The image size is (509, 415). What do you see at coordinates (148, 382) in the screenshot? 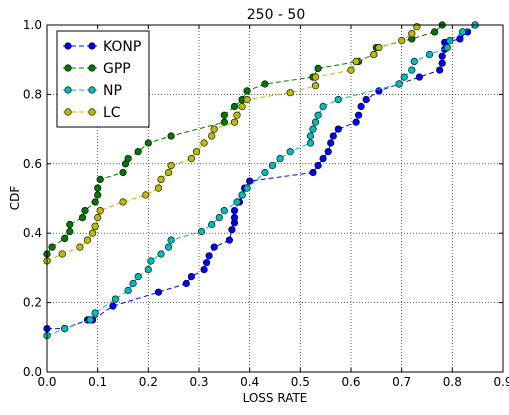
I see `x-tick-label: 0.2` at bounding box center [148, 382].